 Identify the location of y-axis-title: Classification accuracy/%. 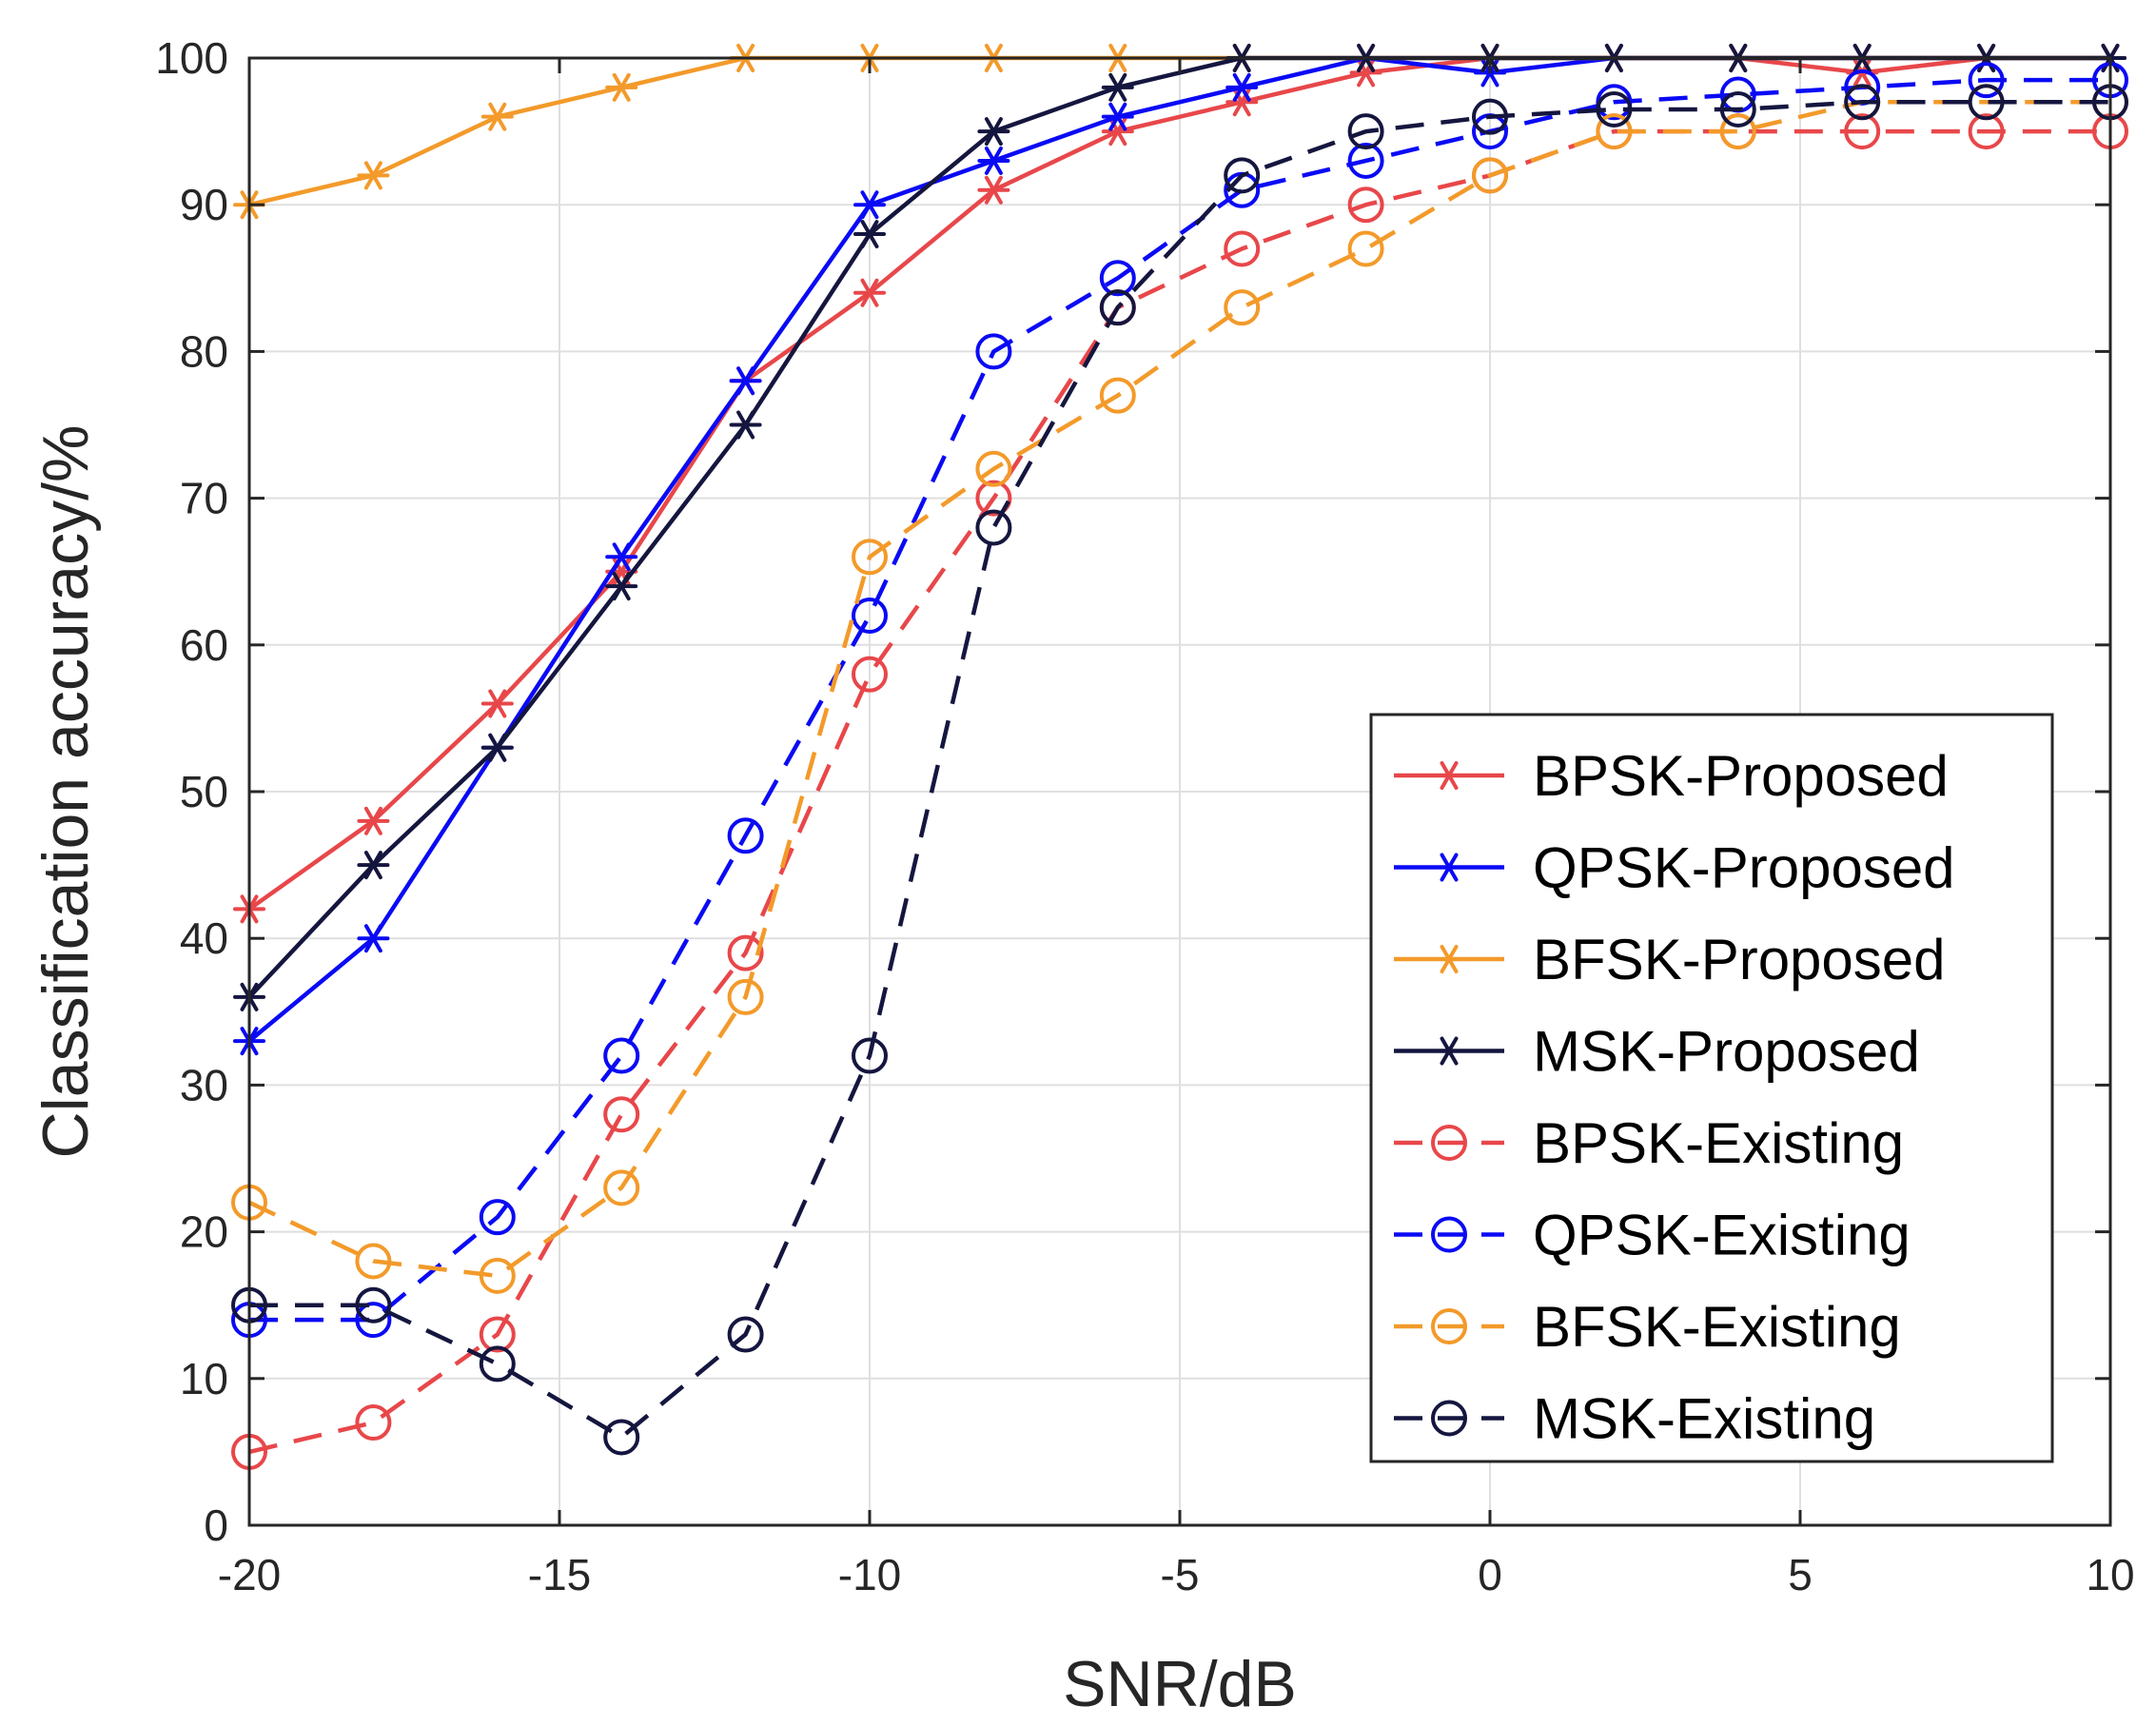
(65, 792).